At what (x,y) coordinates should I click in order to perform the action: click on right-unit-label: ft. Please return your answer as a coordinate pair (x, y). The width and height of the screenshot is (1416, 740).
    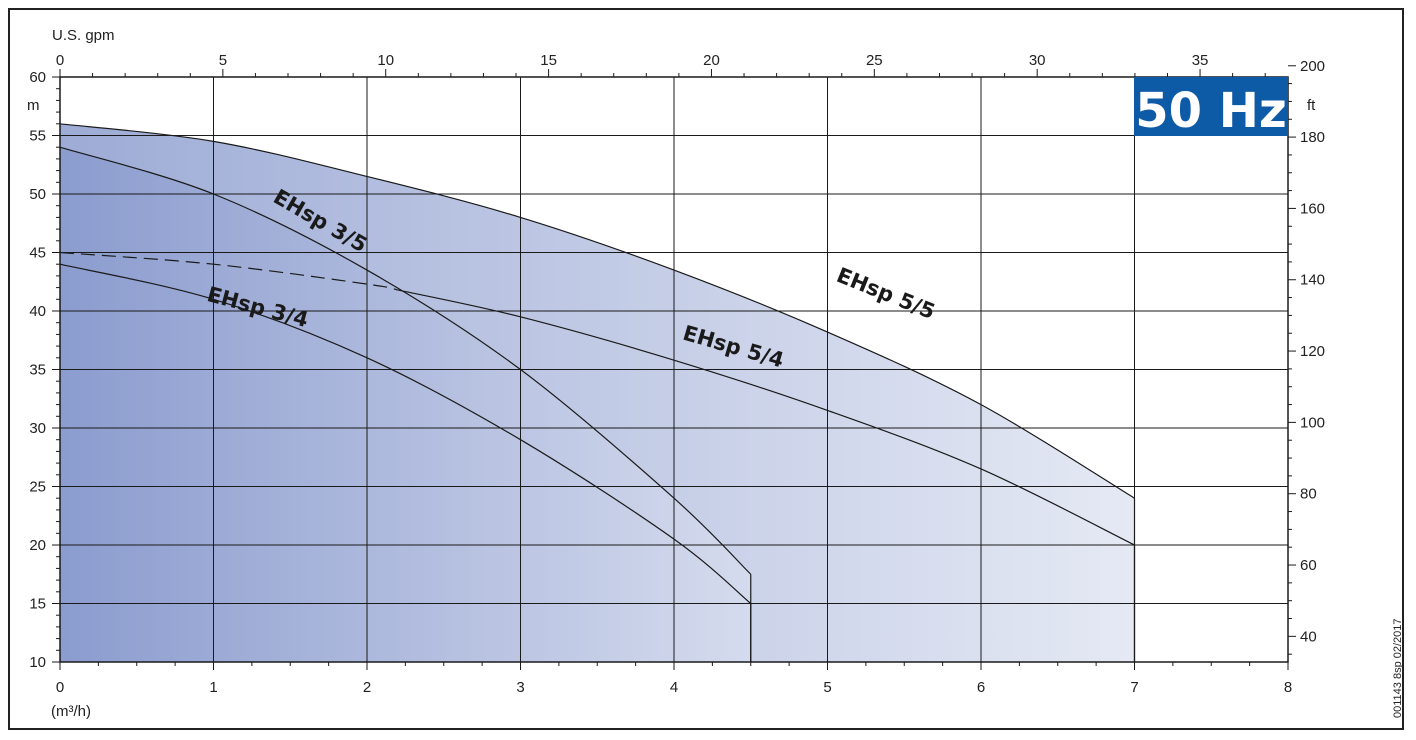
    Looking at the image, I should click on (1311, 105).